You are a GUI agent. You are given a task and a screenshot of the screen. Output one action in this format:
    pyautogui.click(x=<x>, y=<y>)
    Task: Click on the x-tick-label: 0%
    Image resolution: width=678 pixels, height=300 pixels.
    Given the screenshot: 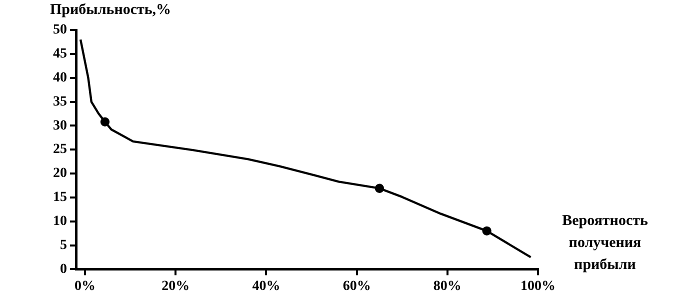 What is the action you would take?
    pyautogui.click(x=85, y=286)
    